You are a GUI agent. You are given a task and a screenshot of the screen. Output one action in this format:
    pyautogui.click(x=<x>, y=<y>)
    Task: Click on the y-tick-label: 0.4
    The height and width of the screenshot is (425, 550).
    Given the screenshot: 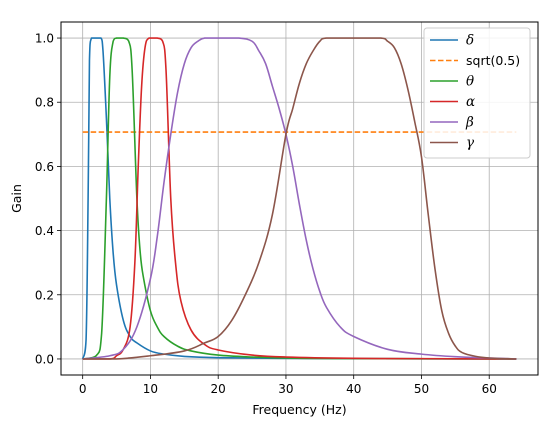 What is the action you would take?
    pyautogui.click(x=44, y=231)
    